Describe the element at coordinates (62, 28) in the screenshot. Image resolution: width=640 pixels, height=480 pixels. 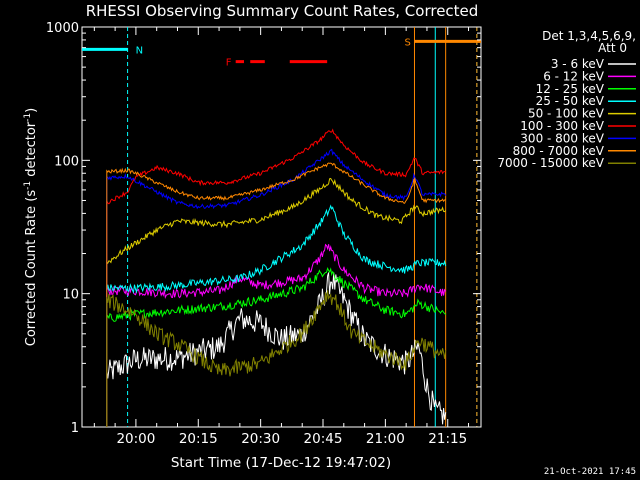
I see `y-tick-label: 1000` at that location.